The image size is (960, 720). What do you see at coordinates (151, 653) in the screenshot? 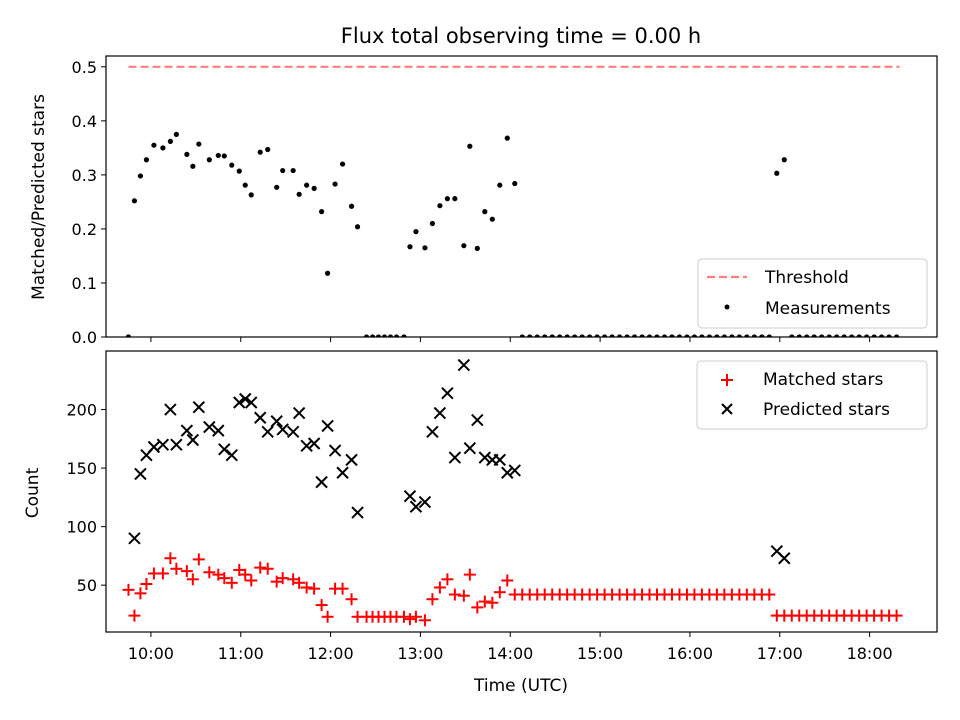
I see `x-tick-label-0: 10:00` at bounding box center [151, 653].